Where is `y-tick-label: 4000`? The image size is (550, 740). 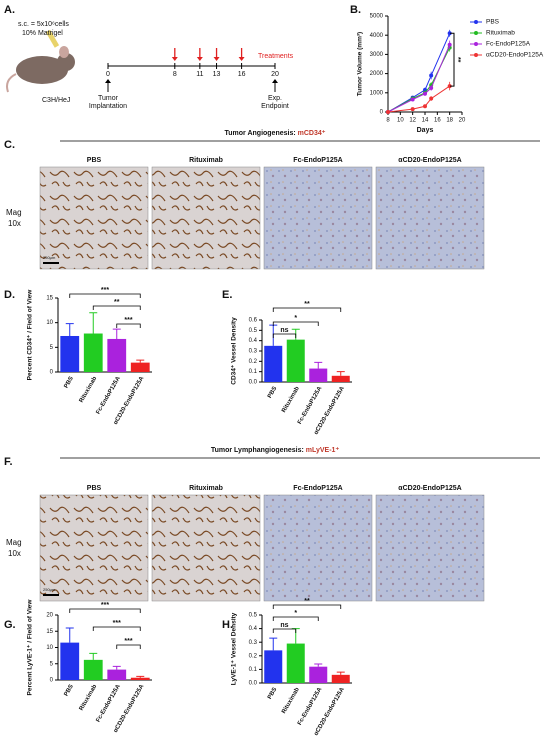
y-tick-label: 4000 is located at coordinates (377, 36).